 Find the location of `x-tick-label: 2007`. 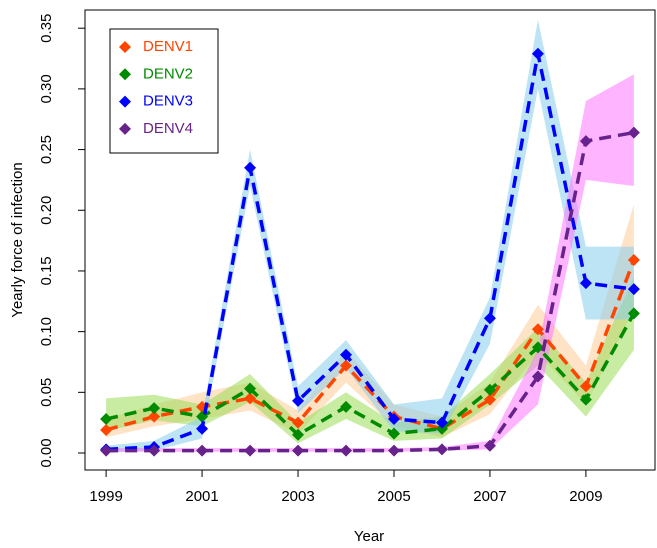

x-tick-label: 2007 is located at coordinates (489, 496).